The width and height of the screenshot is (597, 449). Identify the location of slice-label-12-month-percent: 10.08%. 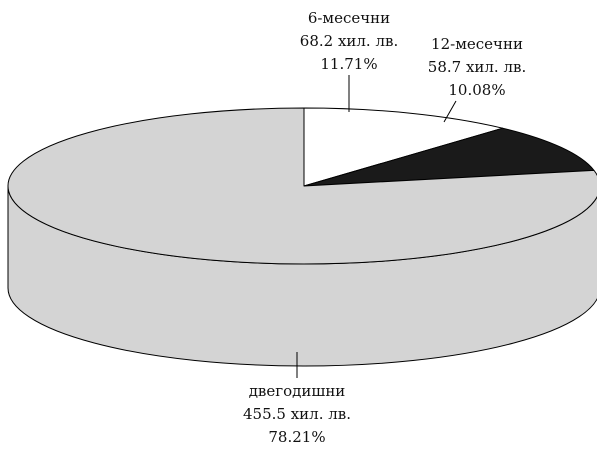
(476, 90).